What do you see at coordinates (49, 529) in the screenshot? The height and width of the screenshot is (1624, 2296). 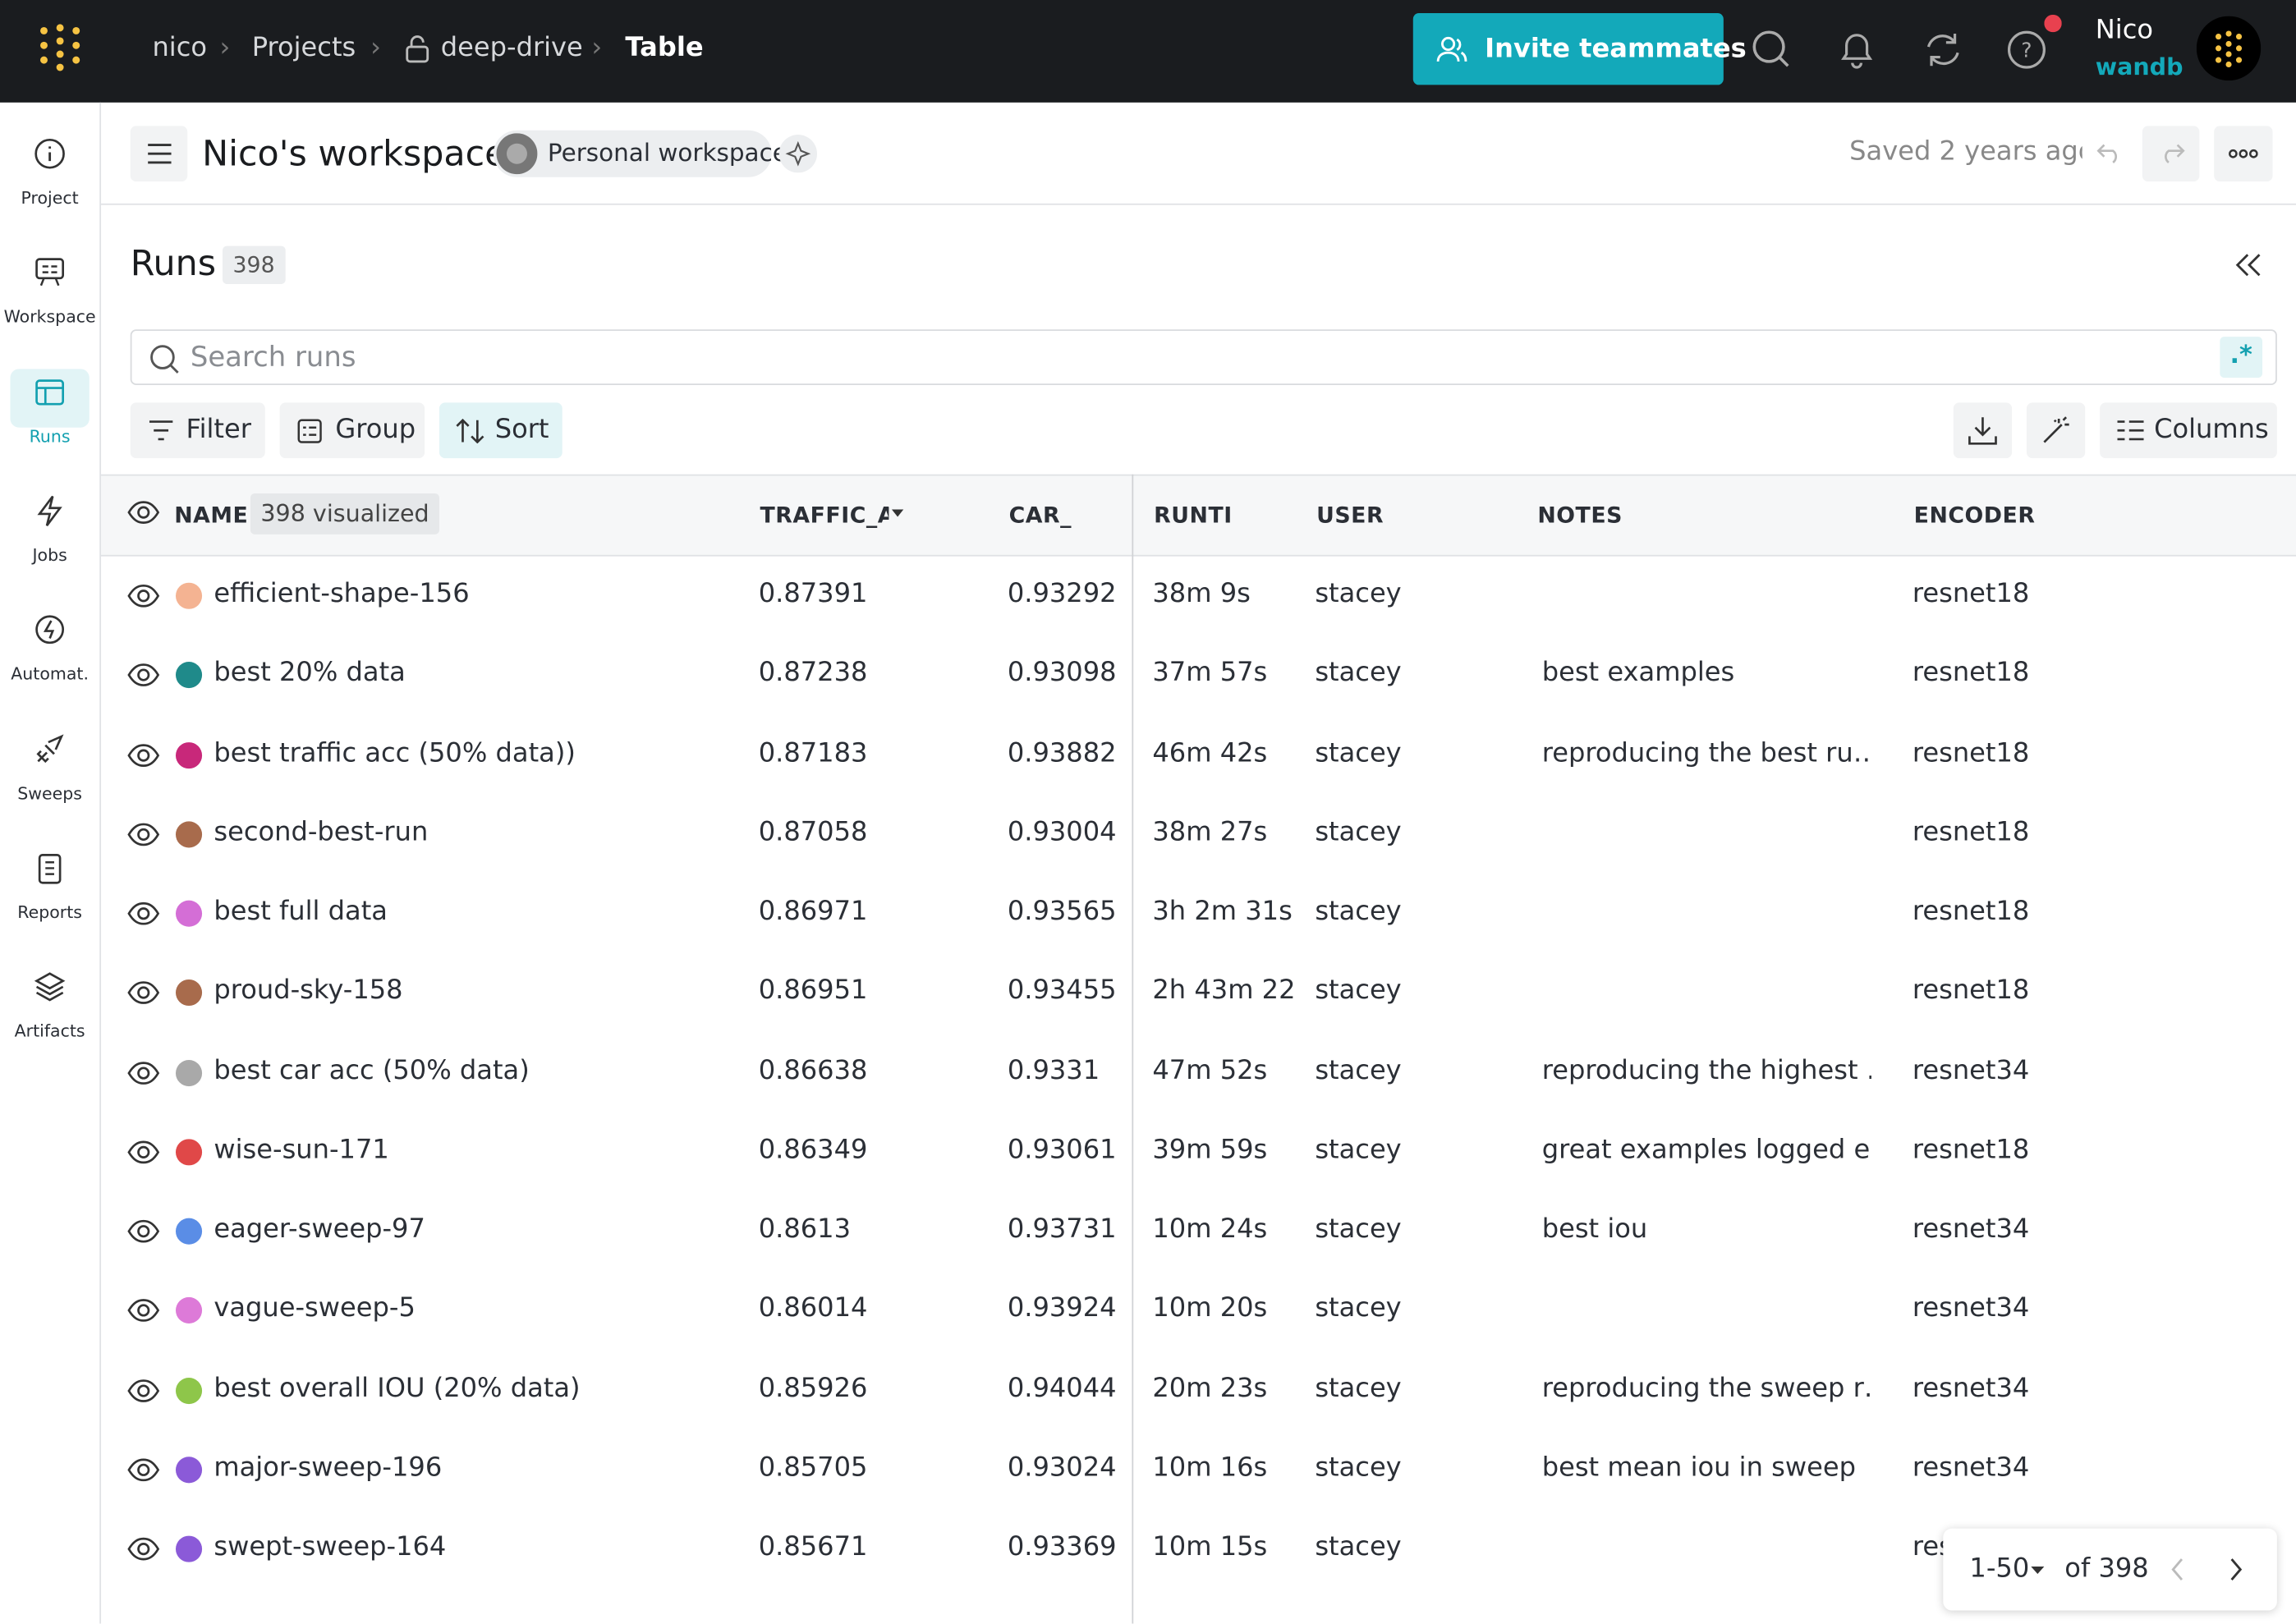 I see `sidebar-item: Jobs` at bounding box center [49, 529].